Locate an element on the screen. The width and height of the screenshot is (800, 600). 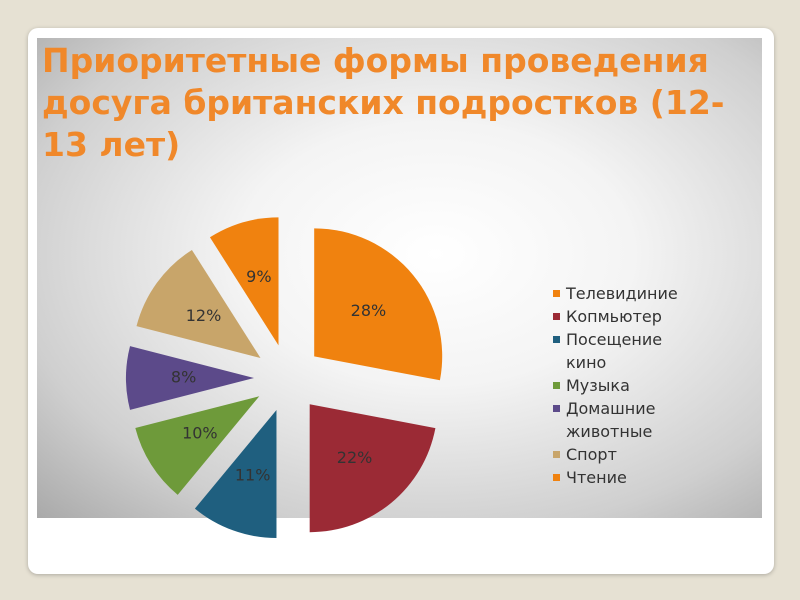
legend-label: Домашние животные is located at coordinates (611, 420).